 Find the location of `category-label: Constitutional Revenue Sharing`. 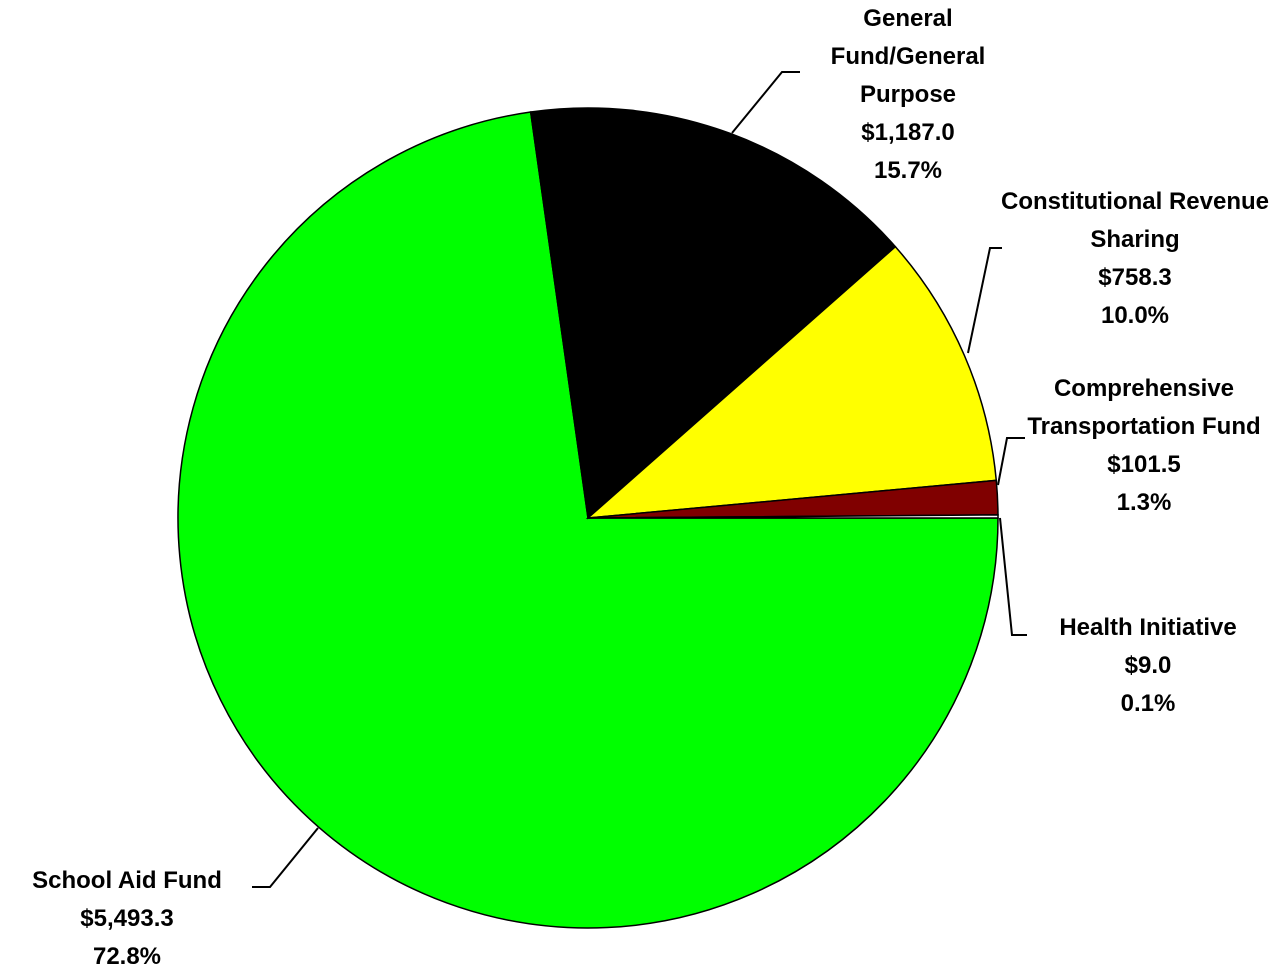

category-label: Constitutional Revenue Sharing is located at coordinates (1135, 220).